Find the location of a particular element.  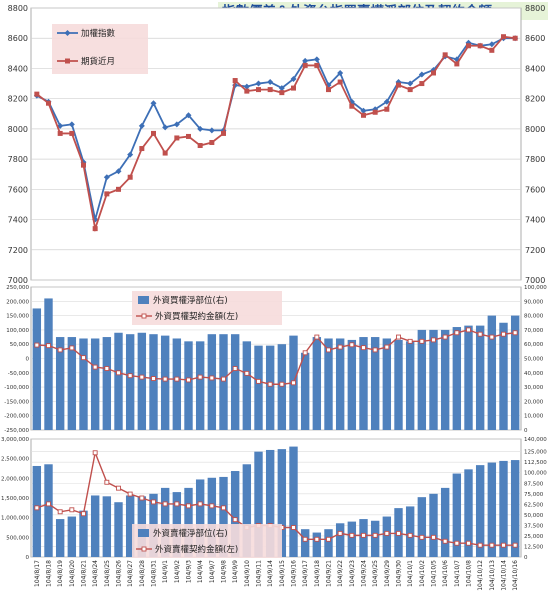

y-tick-left: 8600 is located at coordinates (18, 38).